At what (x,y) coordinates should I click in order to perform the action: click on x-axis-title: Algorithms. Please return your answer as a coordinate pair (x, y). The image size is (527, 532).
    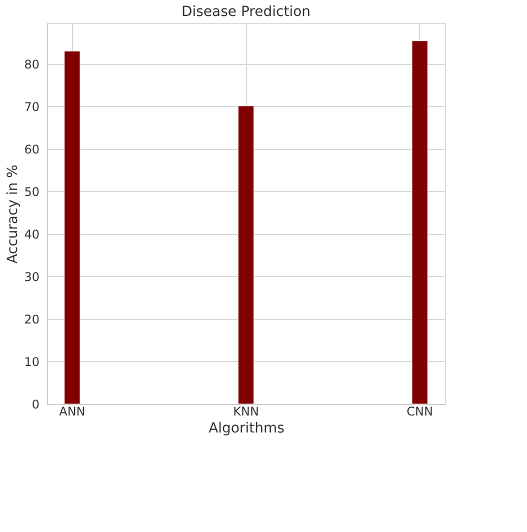
    Looking at the image, I should click on (246, 428).